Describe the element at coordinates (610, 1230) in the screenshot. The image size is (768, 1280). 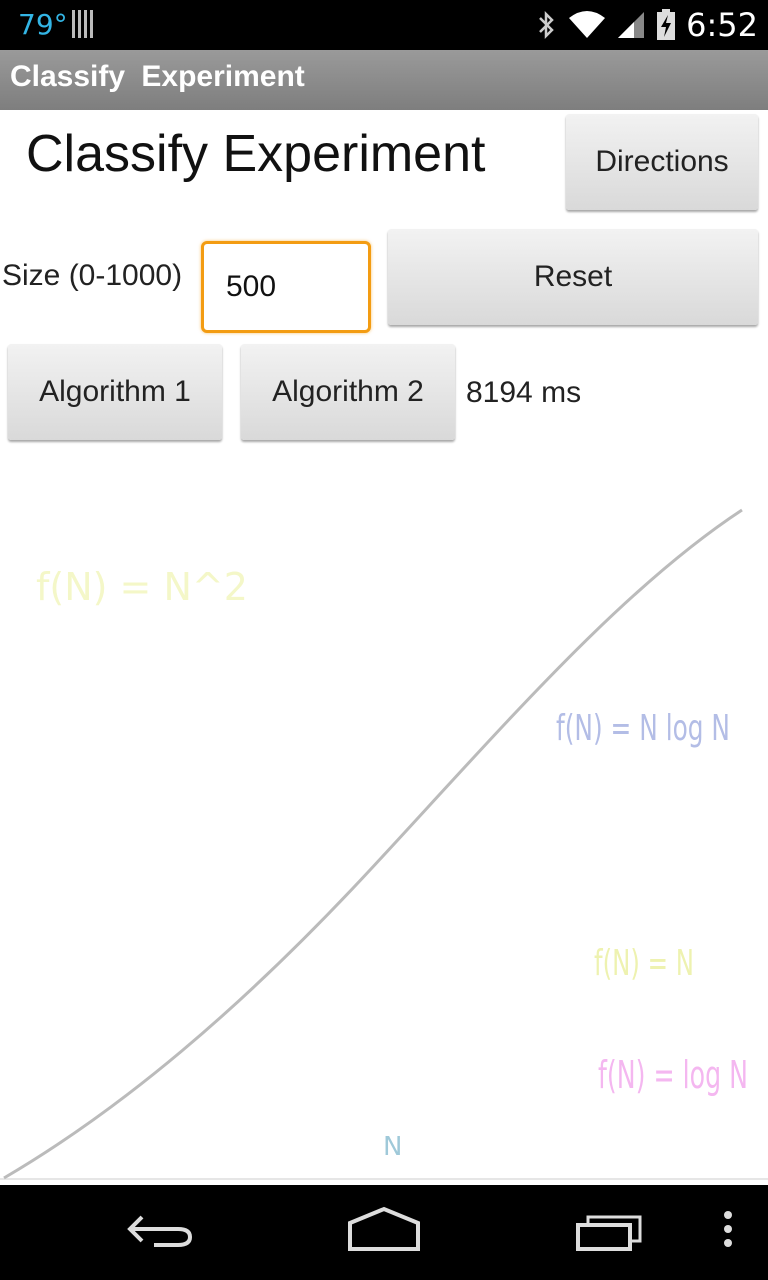
I see `recents-icon` at that location.